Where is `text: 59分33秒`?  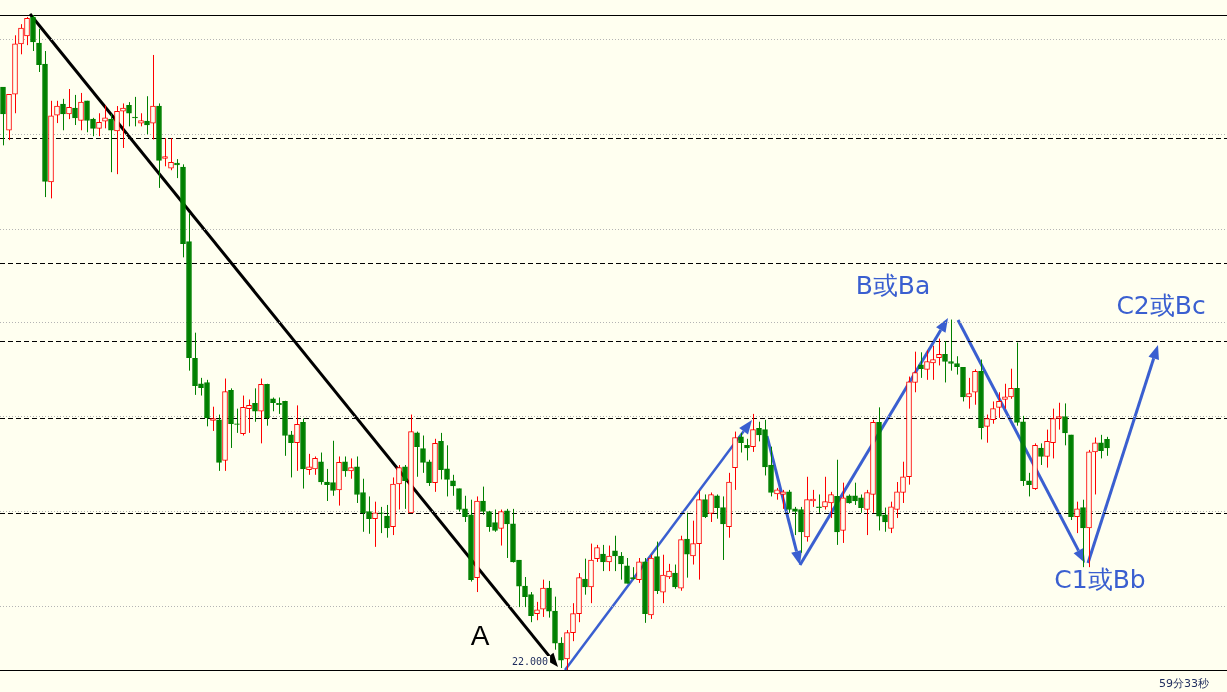 text: 59分33秒 is located at coordinates (1184, 683).